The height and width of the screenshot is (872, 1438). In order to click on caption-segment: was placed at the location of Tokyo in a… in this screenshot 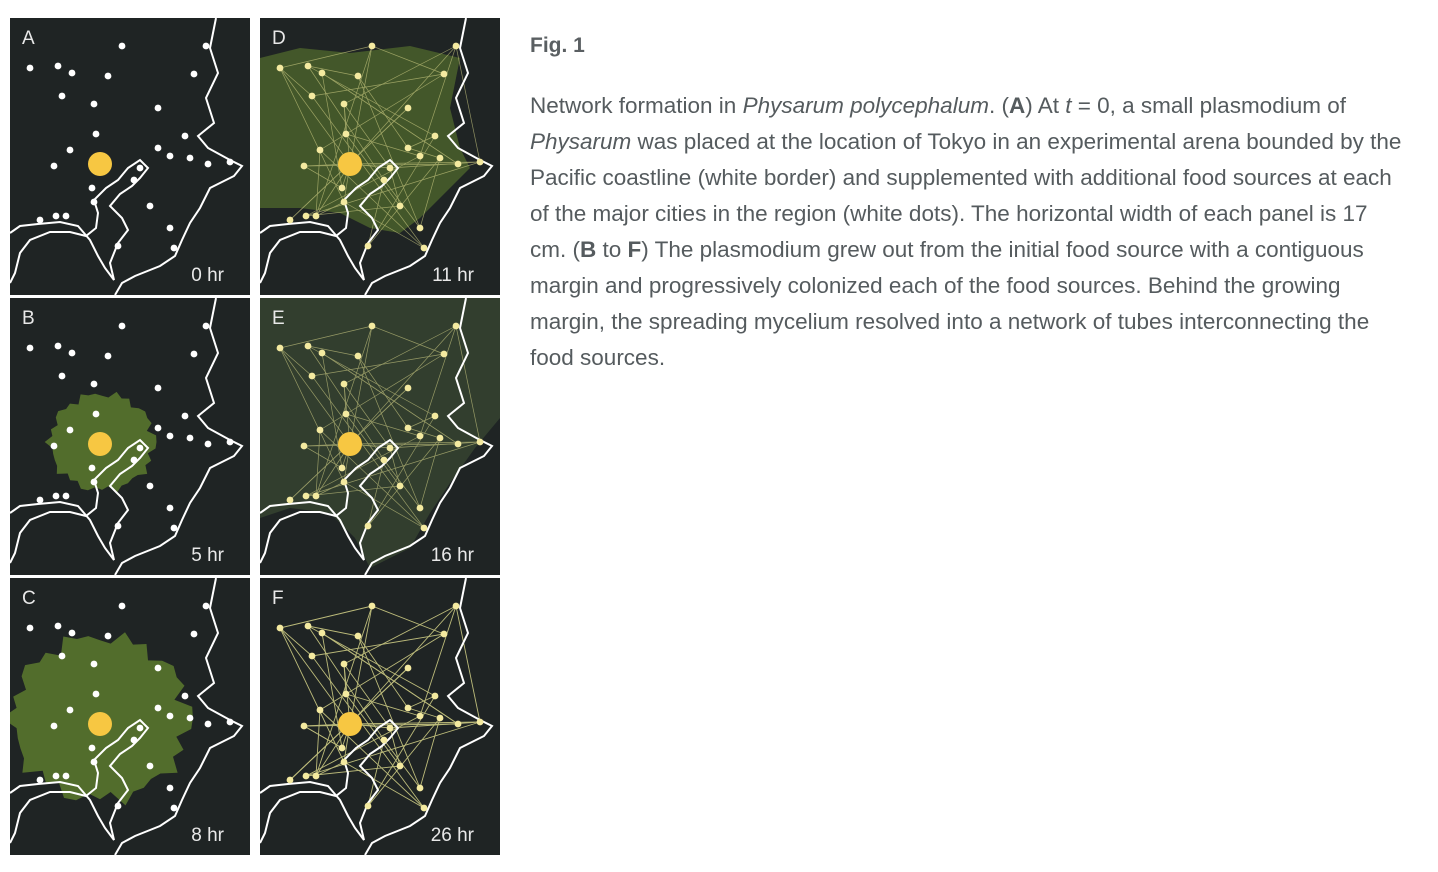, I will do `click(966, 195)`.